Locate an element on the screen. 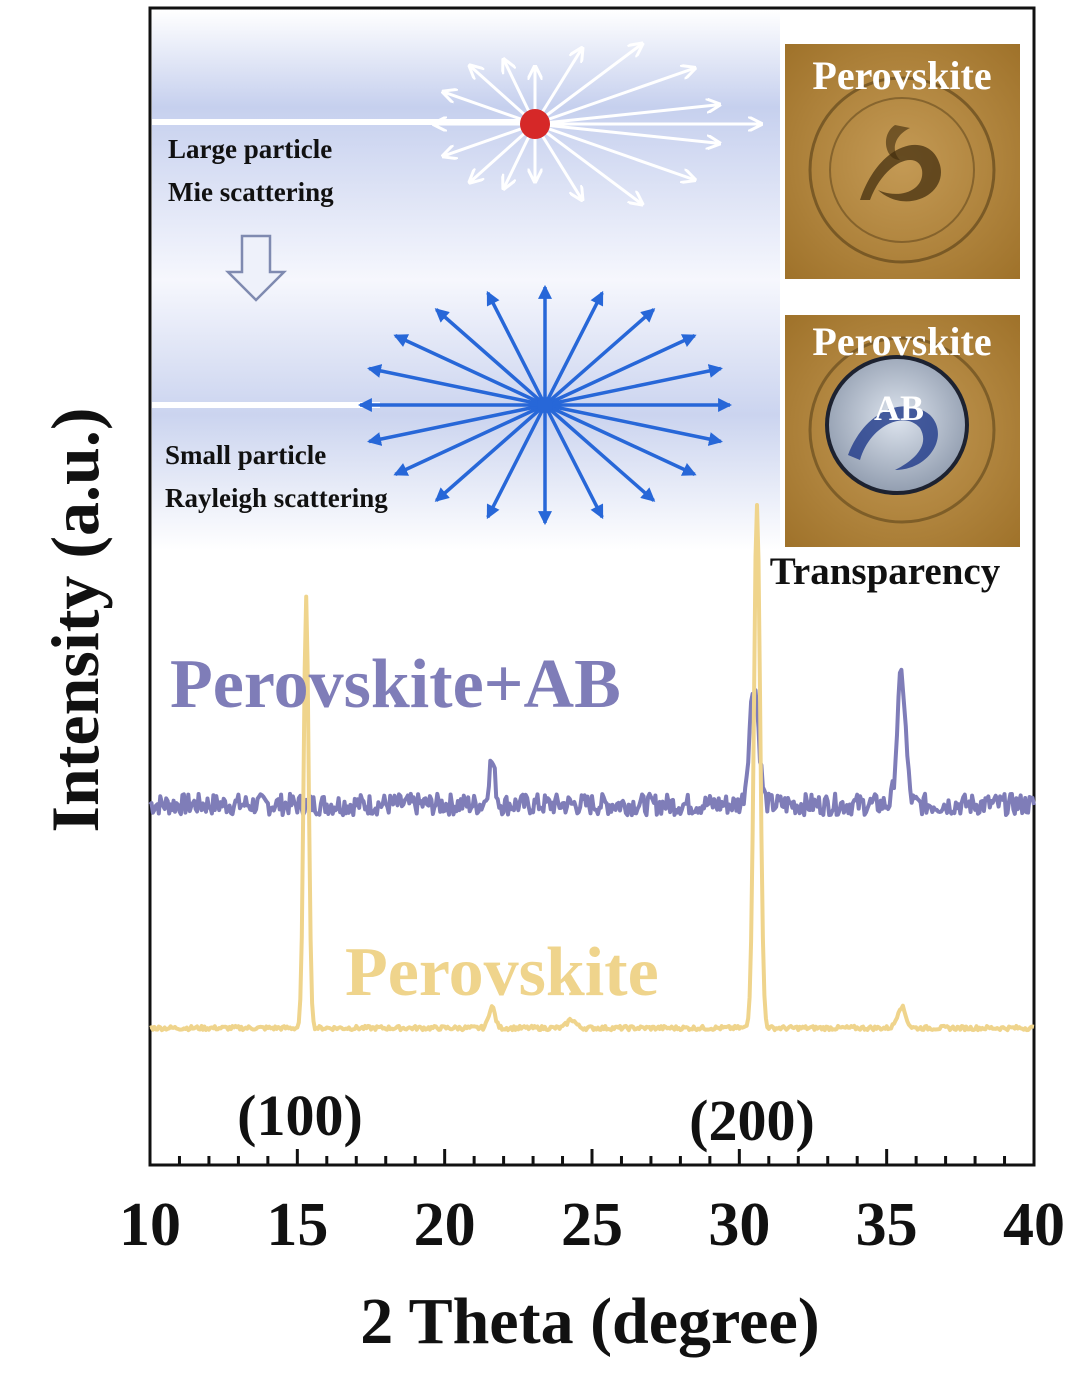 The width and height of the screenshot is (1080, 1375). rayleigh-scattering-label: Rayleigh scattering is located at coordinates (276, 498).